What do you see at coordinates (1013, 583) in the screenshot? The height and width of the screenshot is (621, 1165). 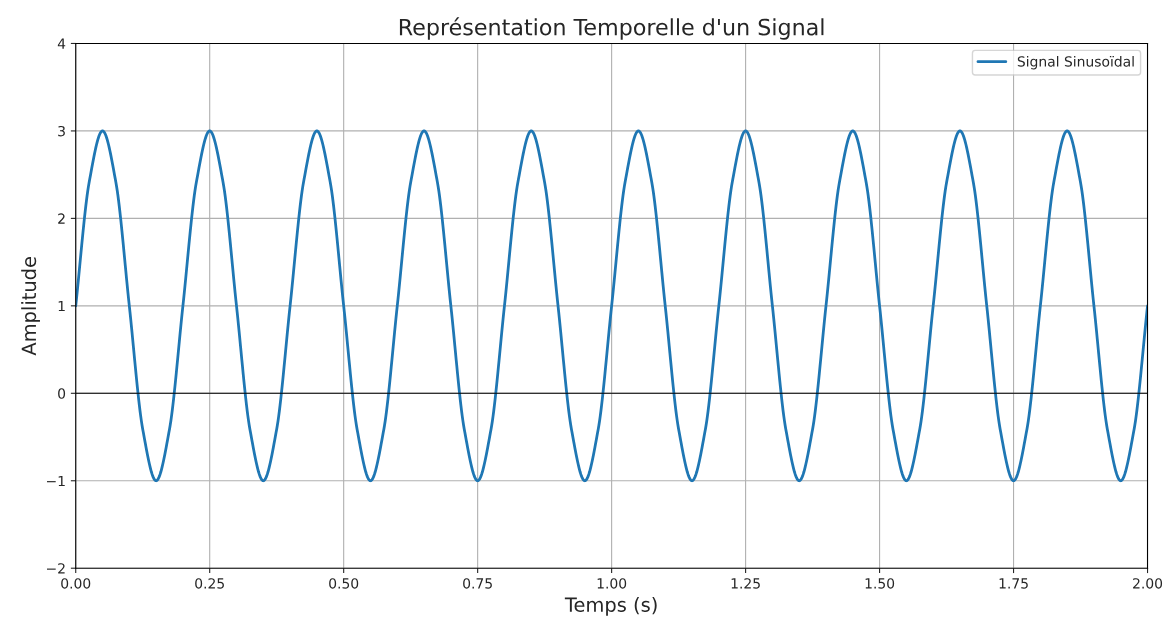 I see `x-tick-label: 1.75` at bounding box center [1013, 583].